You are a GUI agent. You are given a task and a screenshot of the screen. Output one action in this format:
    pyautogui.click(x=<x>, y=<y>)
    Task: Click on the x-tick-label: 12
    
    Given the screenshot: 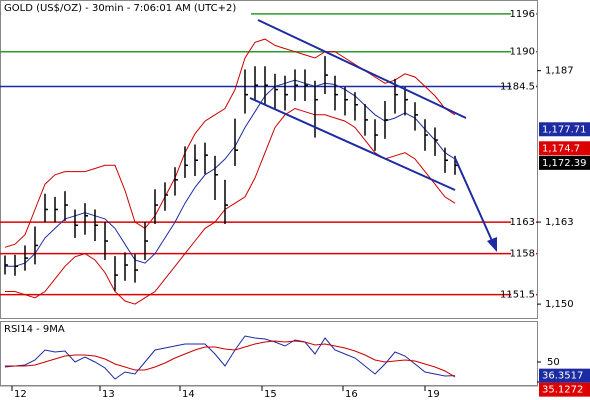 What is the action you would take?
    pyautogui.click(x=20, y=394)
    